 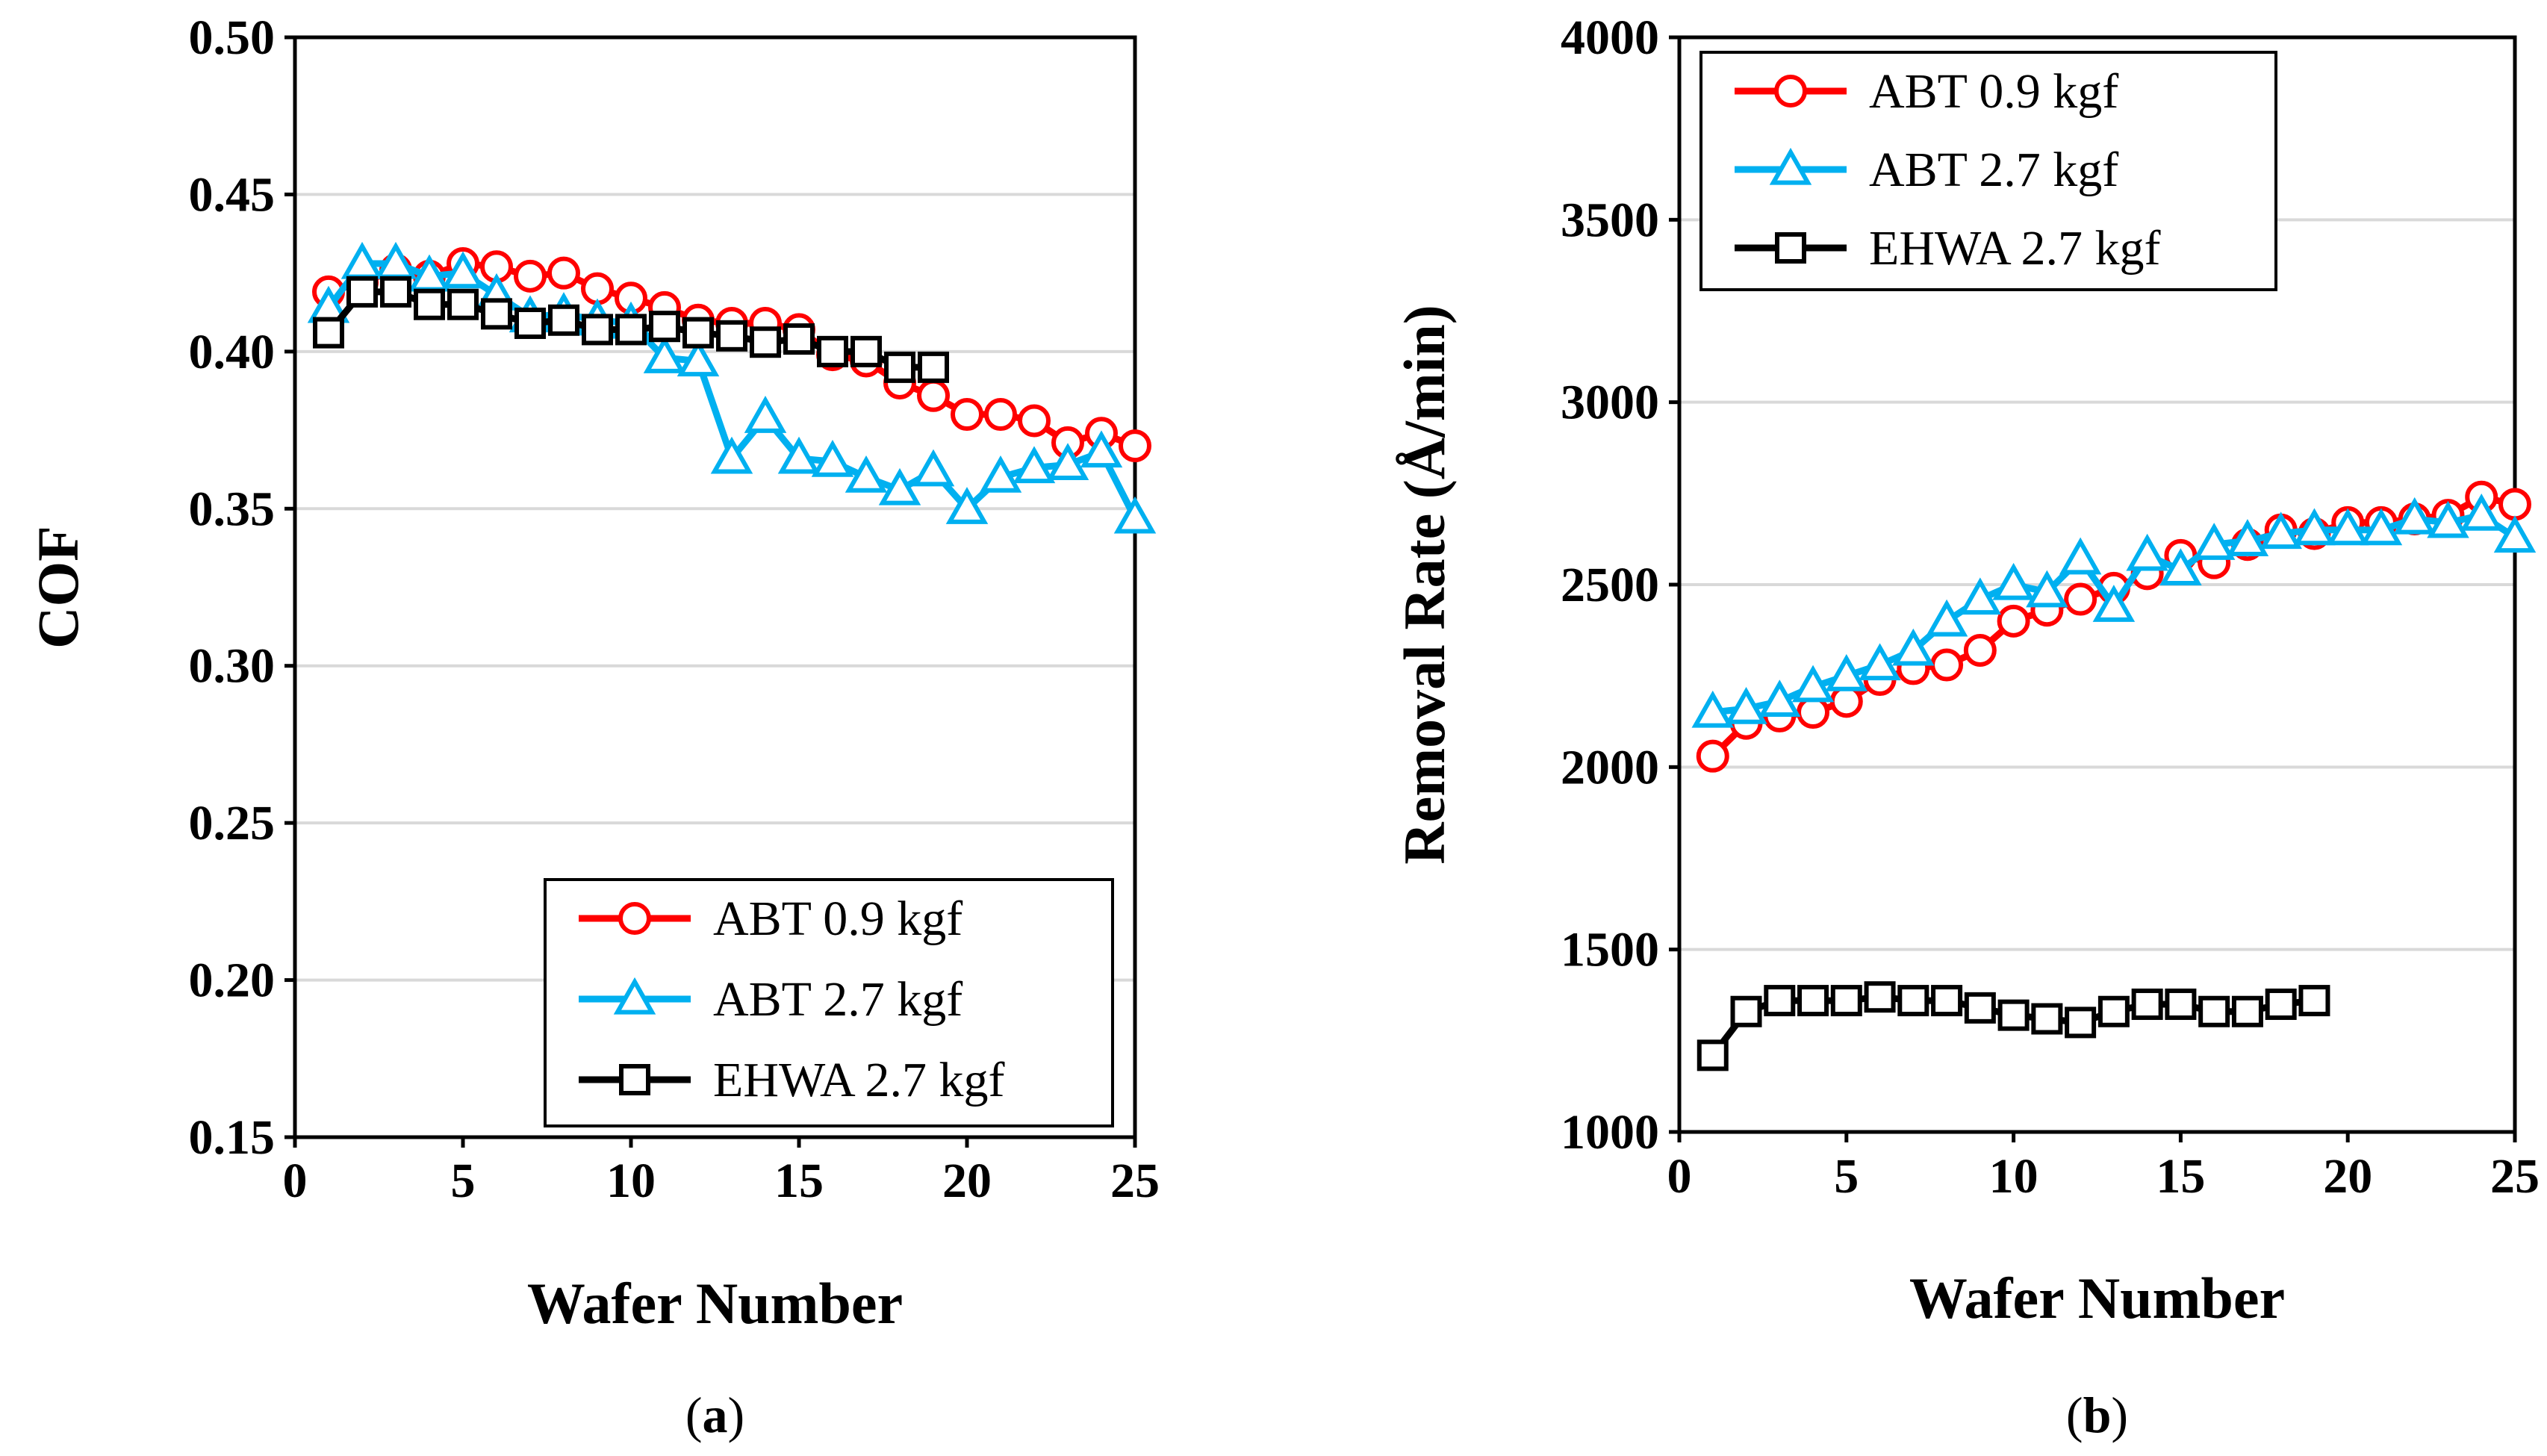 What do you see at coordinates (1610, 1132) in the screenshot?
I see `chart-b-y-tick-label: 1000` at bounding box center [1610, 1132].